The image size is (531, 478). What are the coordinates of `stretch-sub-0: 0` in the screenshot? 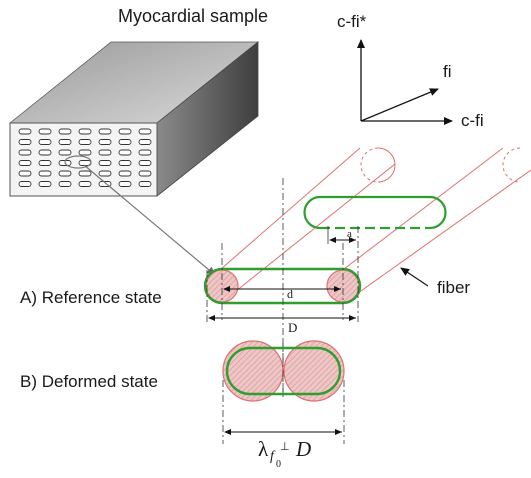 It's located at (278, 464).